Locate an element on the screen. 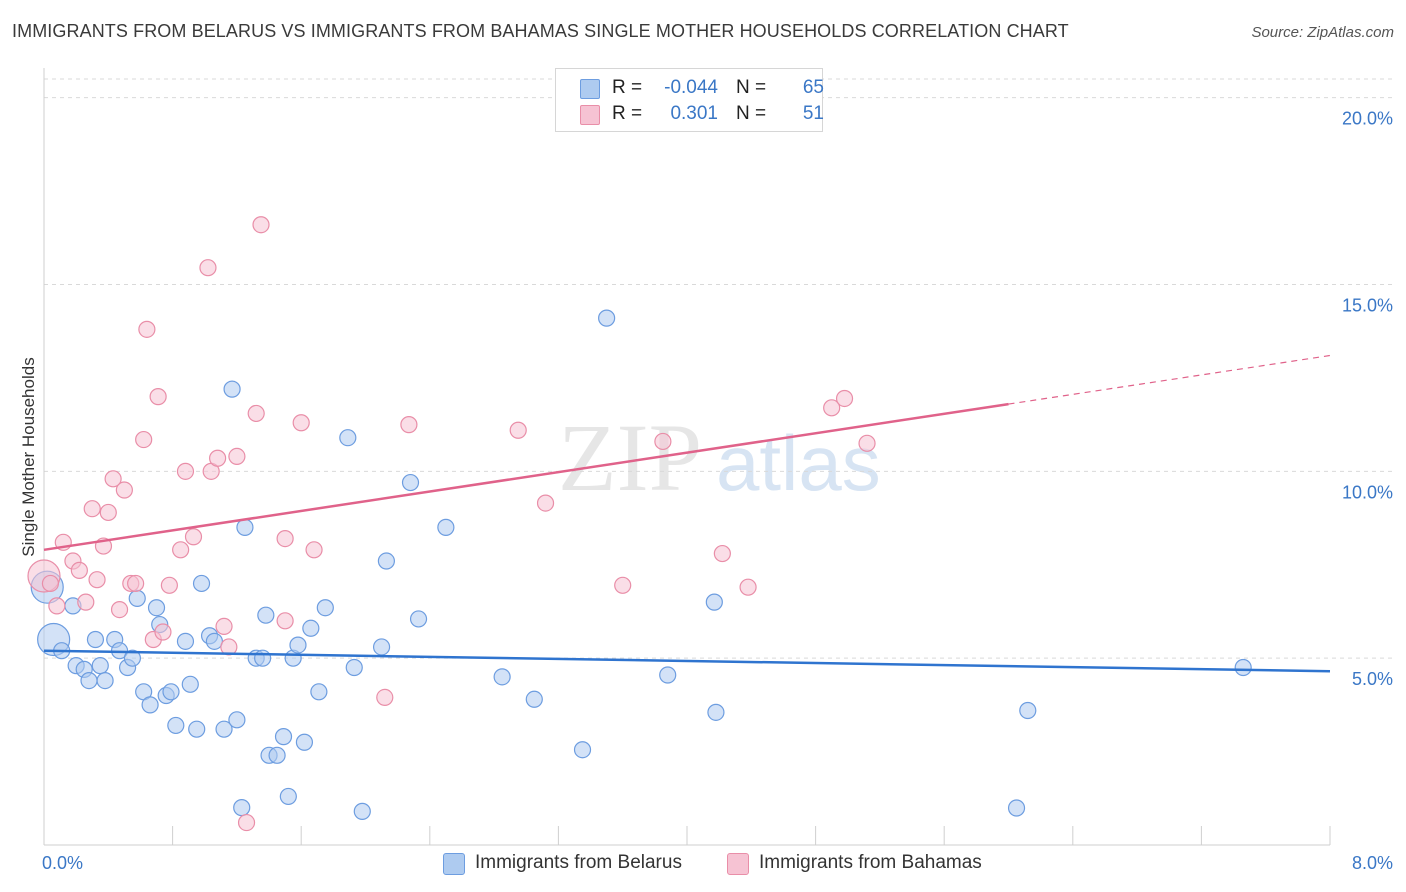 The width and height of the screenshot is (1406, 892). correlation-legend: R = -0.044 N = 65 R = 0.301 N = 51 is located at coordinates (689, 100).